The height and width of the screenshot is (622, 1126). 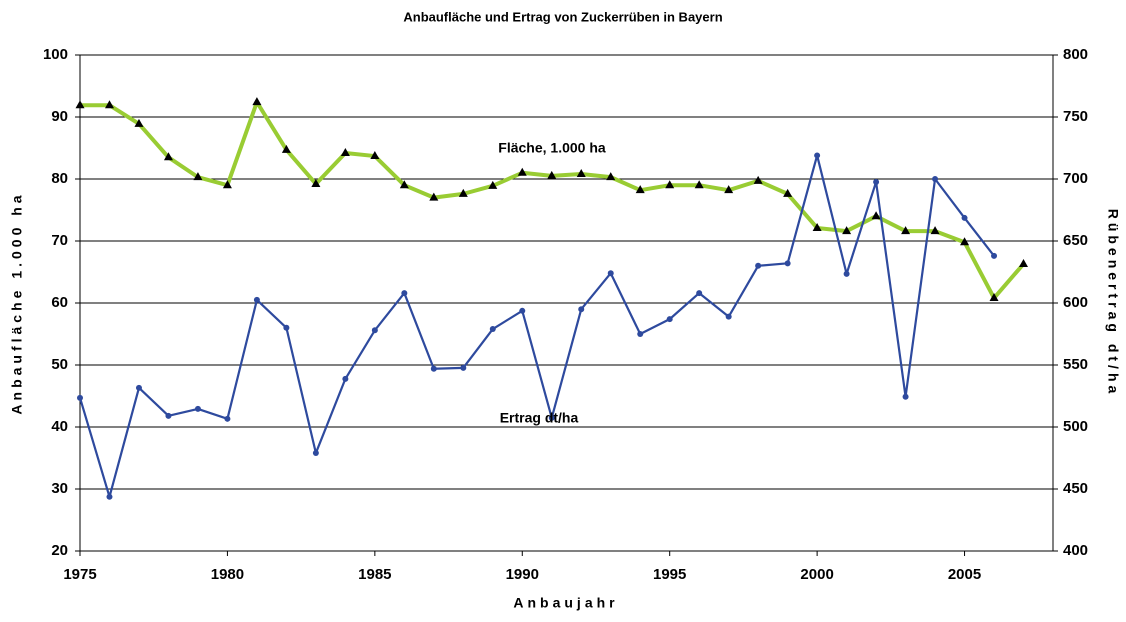 I want to click on y-tick-label: 20, so click(x=59, y=550).